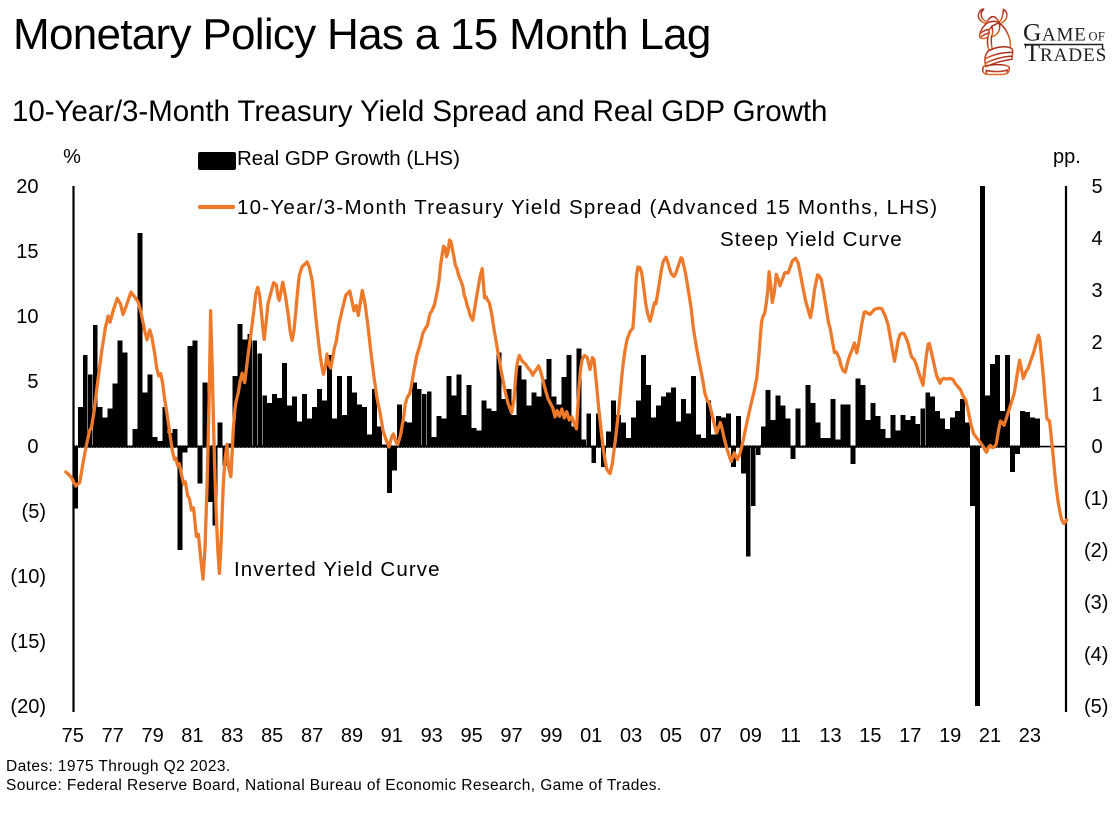 The width and height of the screenshot is (1116, 816). Describe the element at coordinates (591, 736) in the screenshot. I see `svg-text: 01` at that location.